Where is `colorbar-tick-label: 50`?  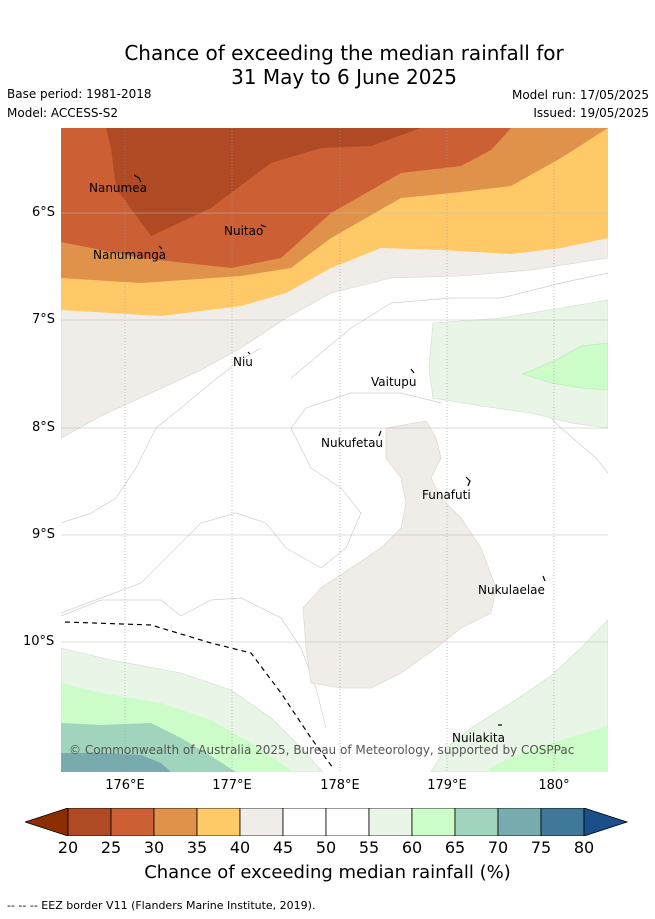 colorbar-tick-label: 50 is located at coordinates (326, 847).